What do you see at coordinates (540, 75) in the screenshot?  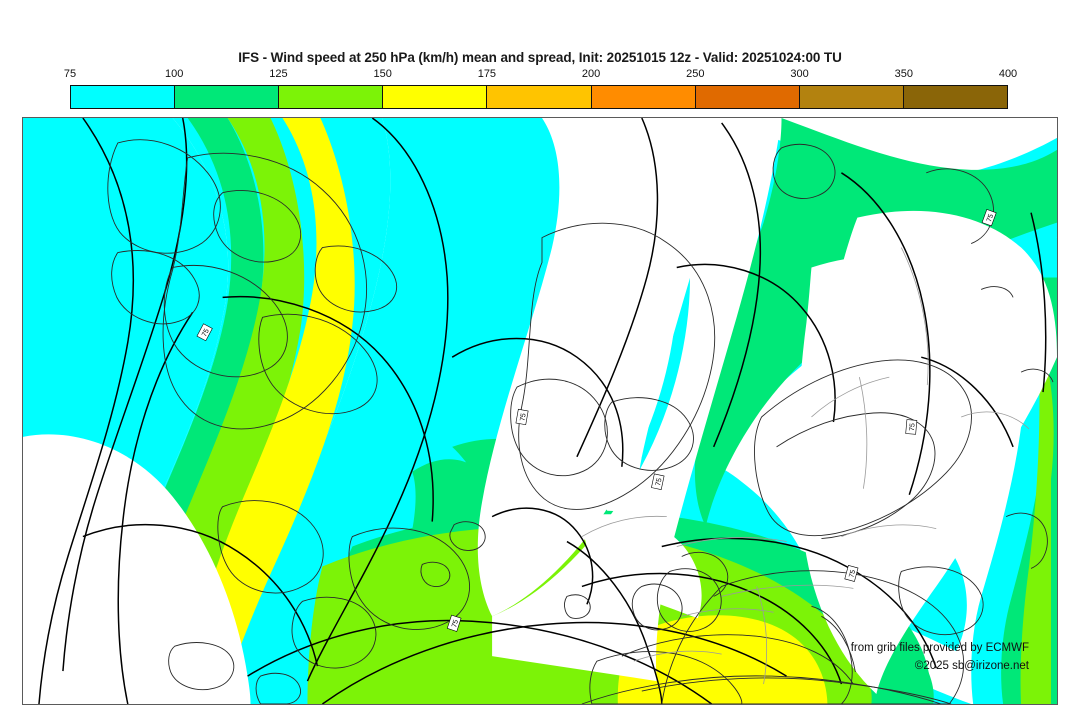 I see `colorbar-tick-labels: 75100125150175200250300350400450` at bounding box center [540, 75].